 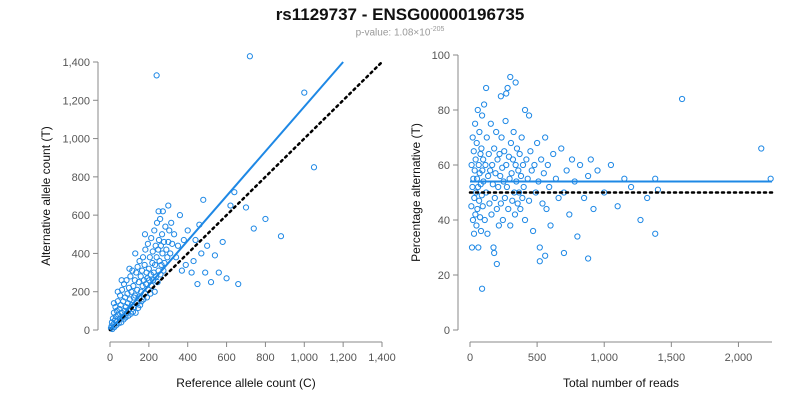 I want to click on right-x-tick-label: 0, so click(x=470, y=358).